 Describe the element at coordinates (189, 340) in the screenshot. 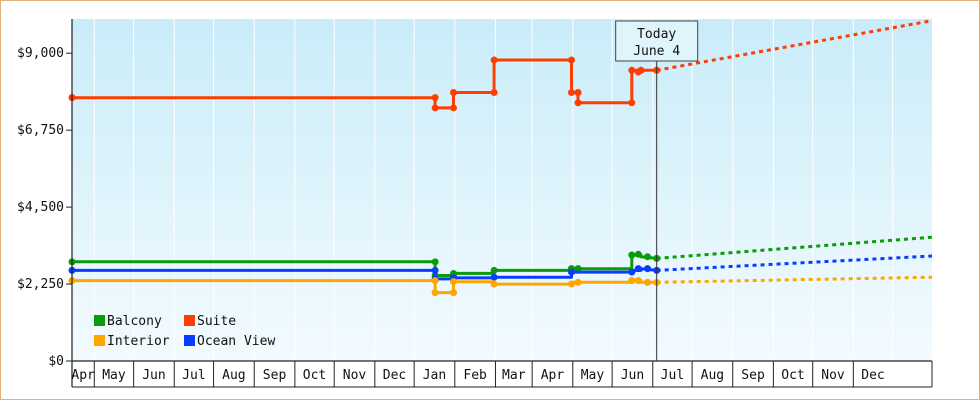

I see `legend-swatch-ocean-view` at that location.